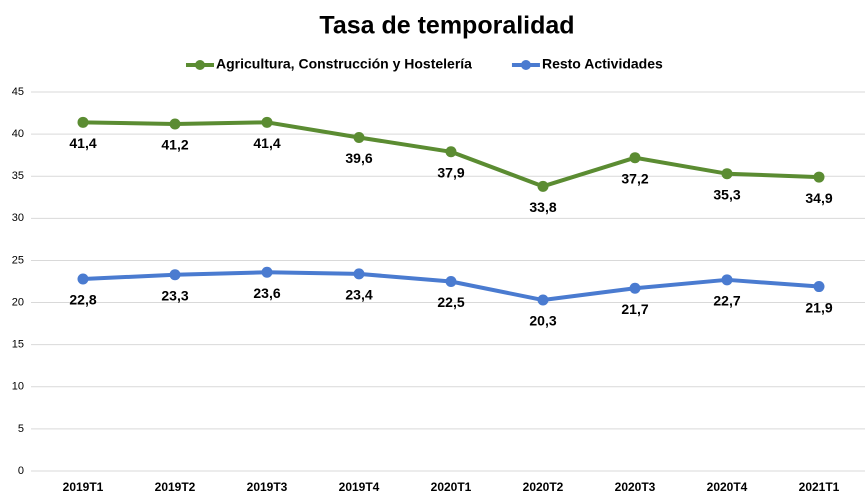 This screenshot has height=493, width=865. What do you see at coordinates (18, 92) in the screenshot?
I see `y-tick-label: 45` at bounding box center [18, 92].